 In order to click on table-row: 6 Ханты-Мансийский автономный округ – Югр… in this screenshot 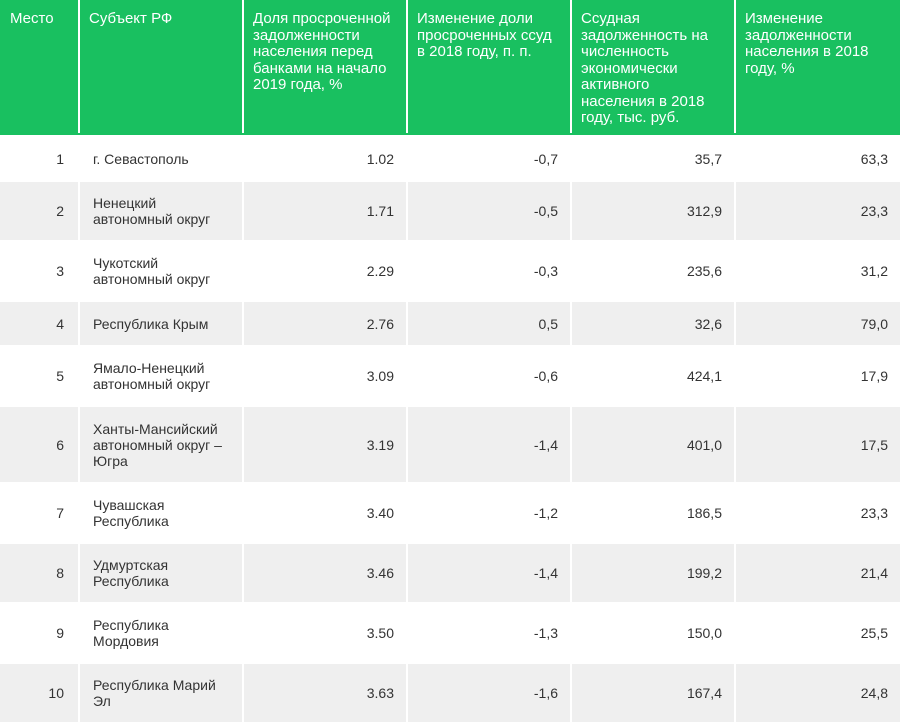, I will do `click(450, 445)`.